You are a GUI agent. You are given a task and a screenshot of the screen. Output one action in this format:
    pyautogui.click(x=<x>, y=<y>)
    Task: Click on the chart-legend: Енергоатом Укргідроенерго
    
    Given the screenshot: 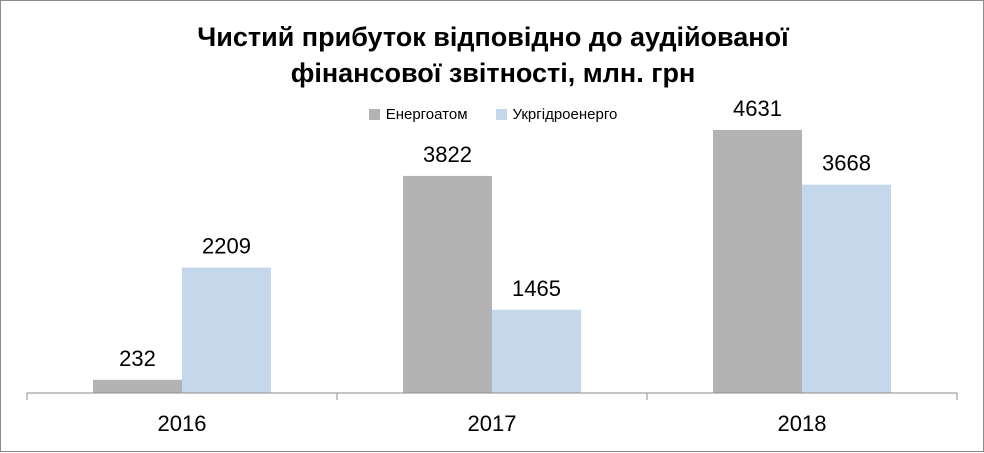 What is the action you would take?
    pyautogui.click(x=492, y=114)
    